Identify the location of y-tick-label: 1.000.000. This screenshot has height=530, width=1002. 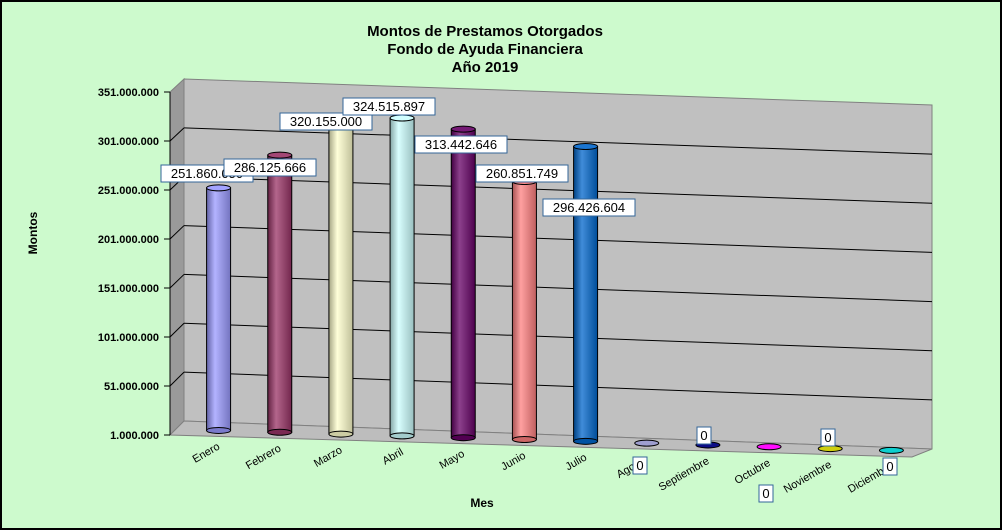
(134, 436).